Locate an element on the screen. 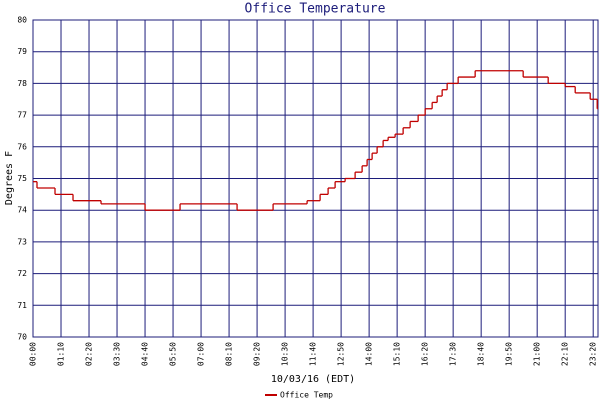  x-tick-label: 21:00 is located at coordinates (537, 354).